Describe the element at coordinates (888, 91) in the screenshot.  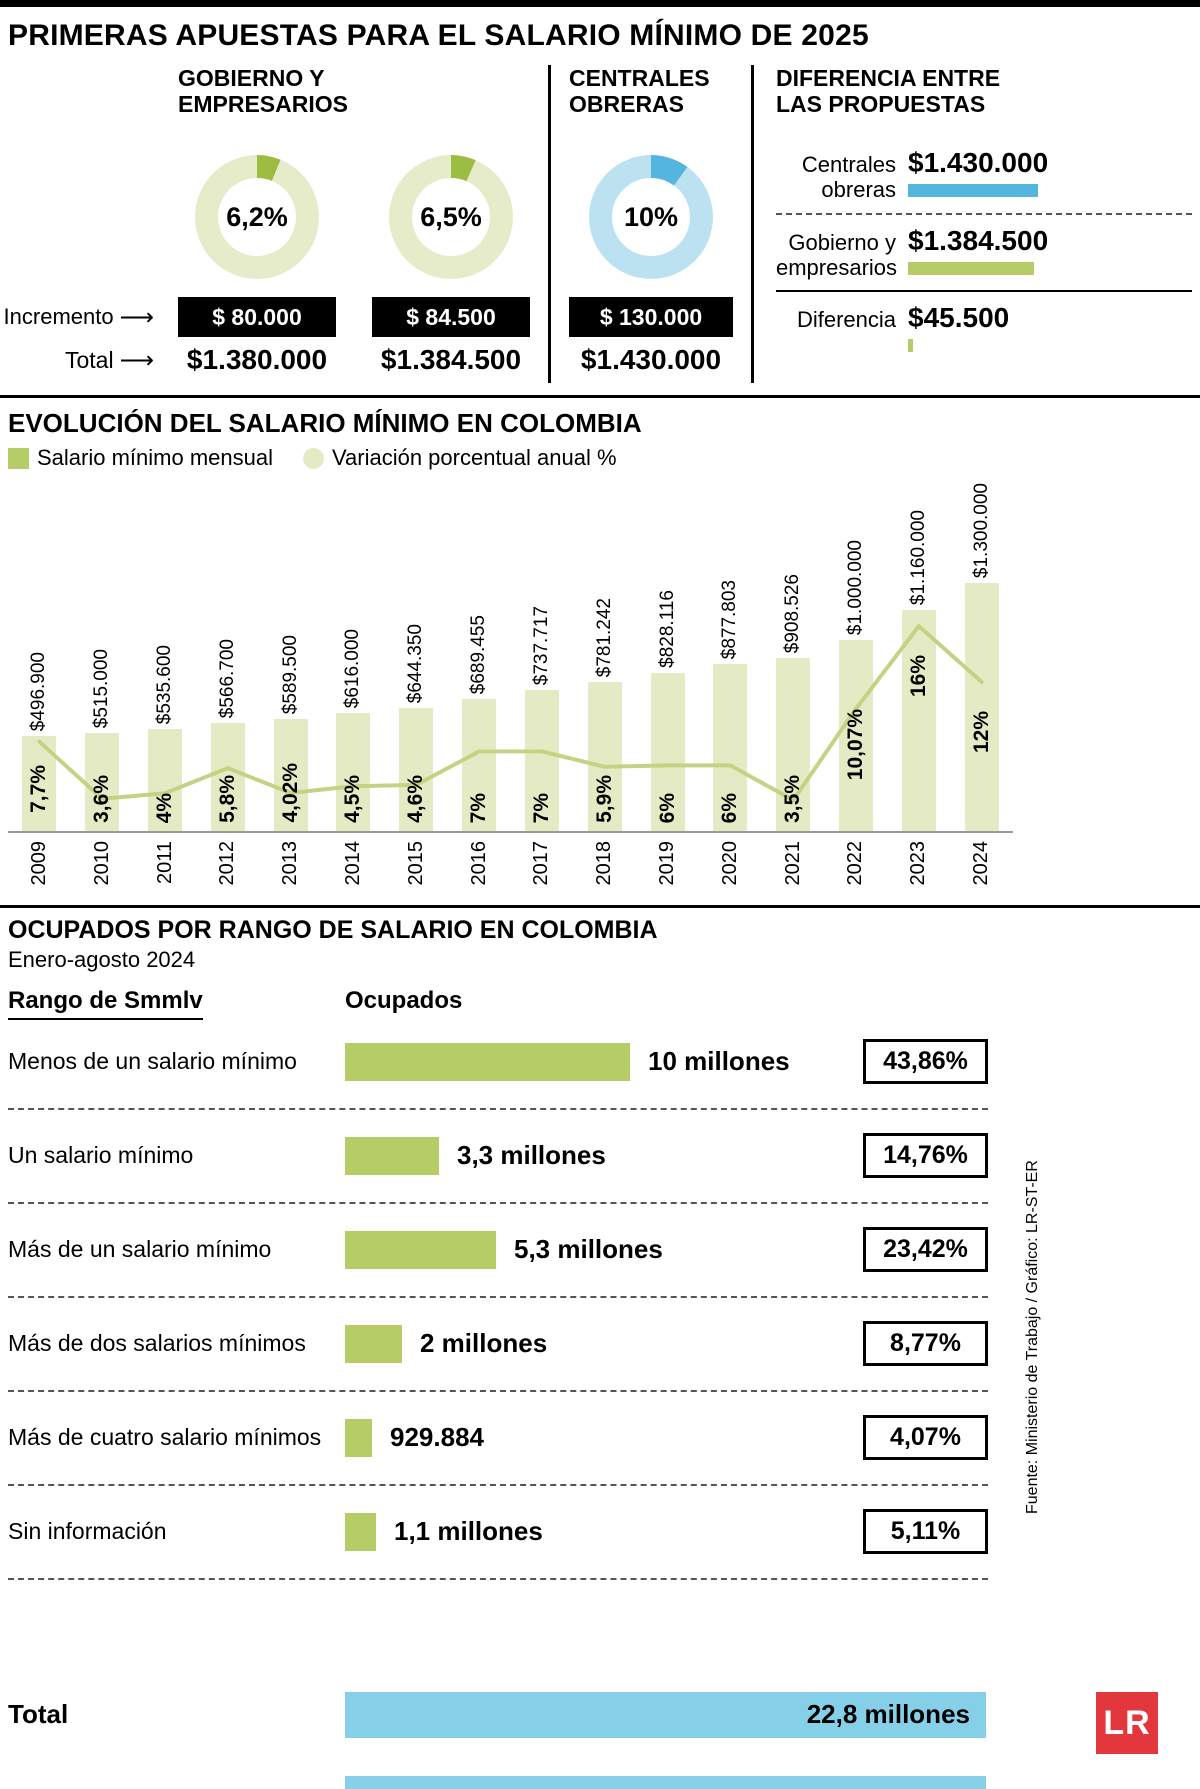
I see `difference-header: DIFERENCIA ENTRE LAS PROPUESTAS` at that location.